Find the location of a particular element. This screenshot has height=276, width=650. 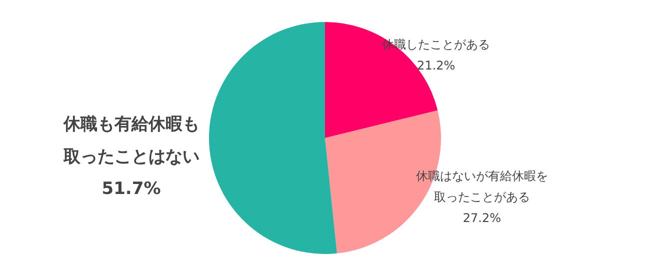

slice-label: 休職はないが有給休暇を取ったことがある is located at coordinates (482, 186).